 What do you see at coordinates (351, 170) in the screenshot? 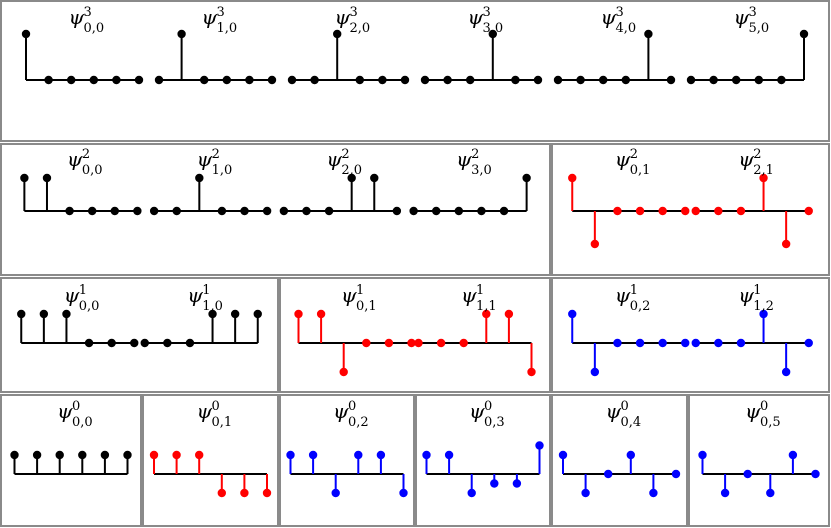
I see `basis-label-sub: 2,0` at bounding box center [351, 170].